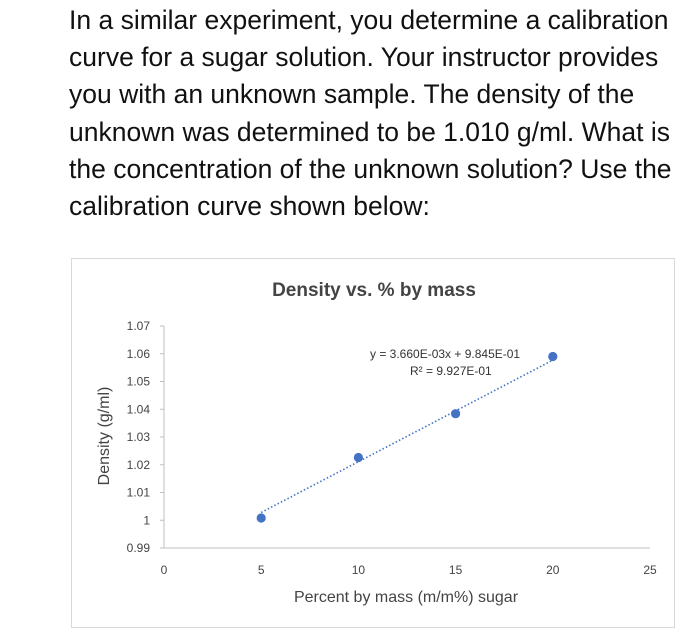 The height and width of the screenshot is (635, 700). What do you see at coordinates (104, 436) in the screenshot?
I see `y-axis-label: Density (g/ml)` at bounding box center [104, 436].